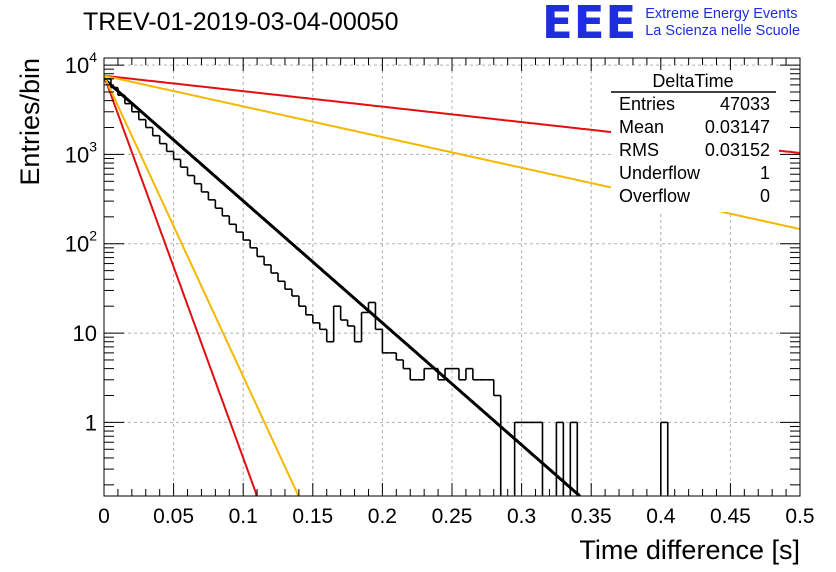 The height and width of the screenshot is (572, 836). I want to click on stats-label-mean: Mean, so click(641, 127).